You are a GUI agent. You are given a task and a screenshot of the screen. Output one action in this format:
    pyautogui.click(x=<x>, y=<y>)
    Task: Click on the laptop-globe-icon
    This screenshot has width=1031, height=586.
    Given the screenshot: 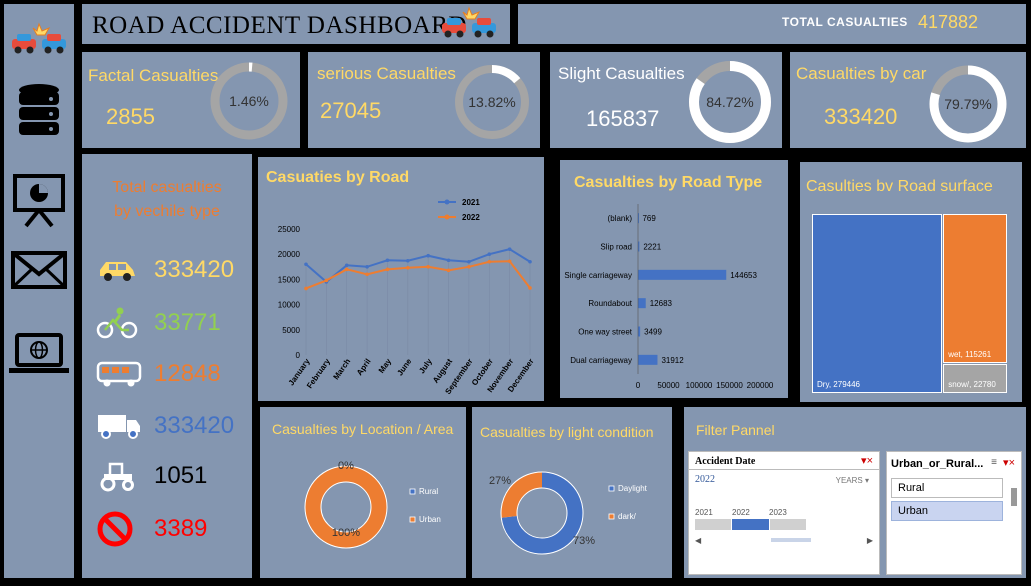 What is the action you would take?
    pyautogui.click(x=39, y=354)
    